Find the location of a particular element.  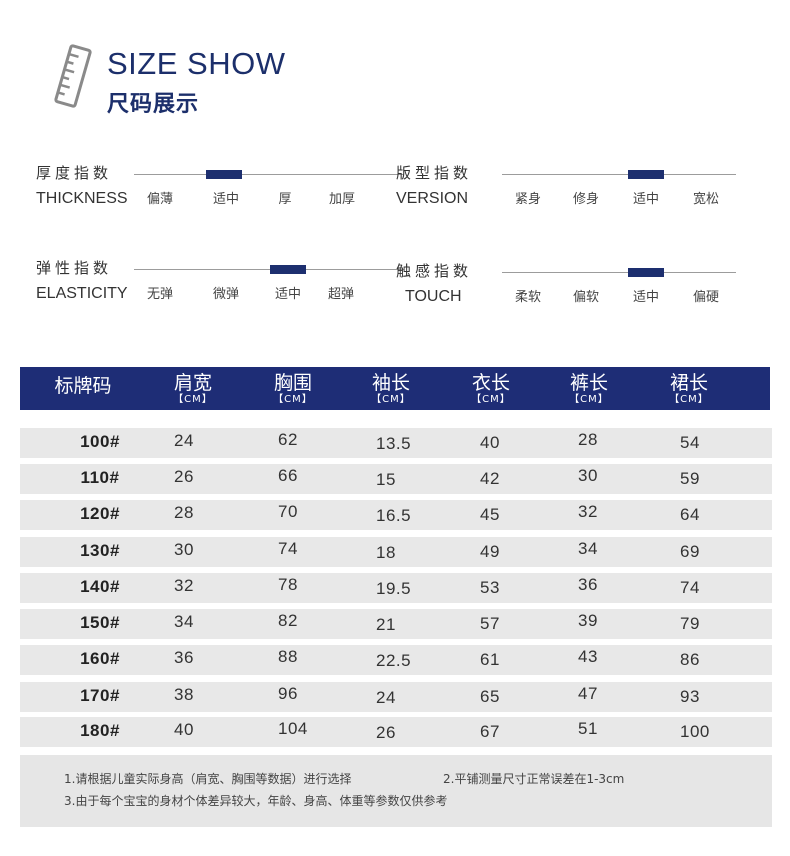

scale-option: 超弹 is located at coordinates (340, 294).